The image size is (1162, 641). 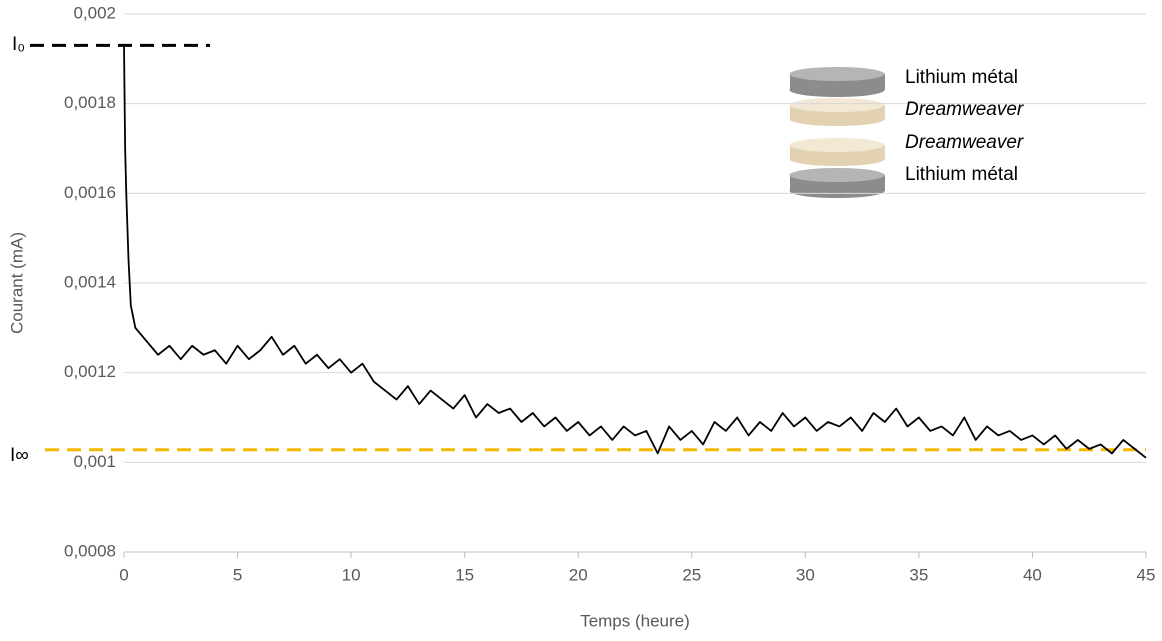 What do you see at coordinates (94, 12) in the screenshot?
I see `y-tick-label: 0,002` at bounding box center [94, 12].